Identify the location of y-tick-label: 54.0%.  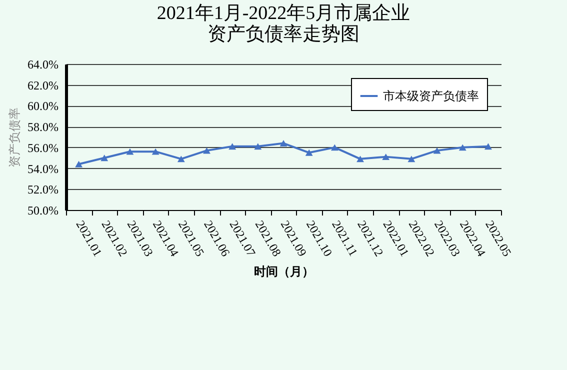
(43, 169).